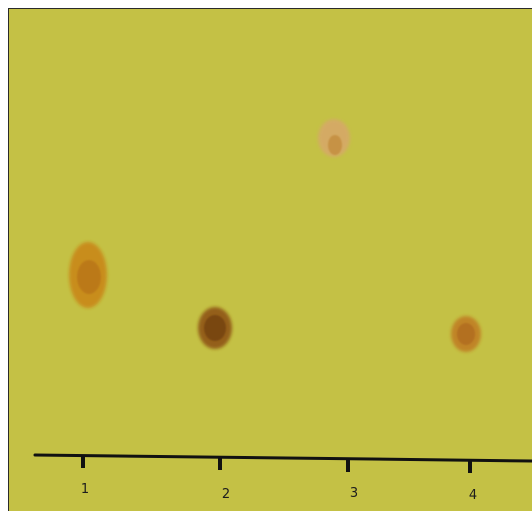 The width and height of the screenshot is (532, 511). Describe the element at coordinates (473, 495) in the screenshot. I see `lane-label-4: 4` at that location.